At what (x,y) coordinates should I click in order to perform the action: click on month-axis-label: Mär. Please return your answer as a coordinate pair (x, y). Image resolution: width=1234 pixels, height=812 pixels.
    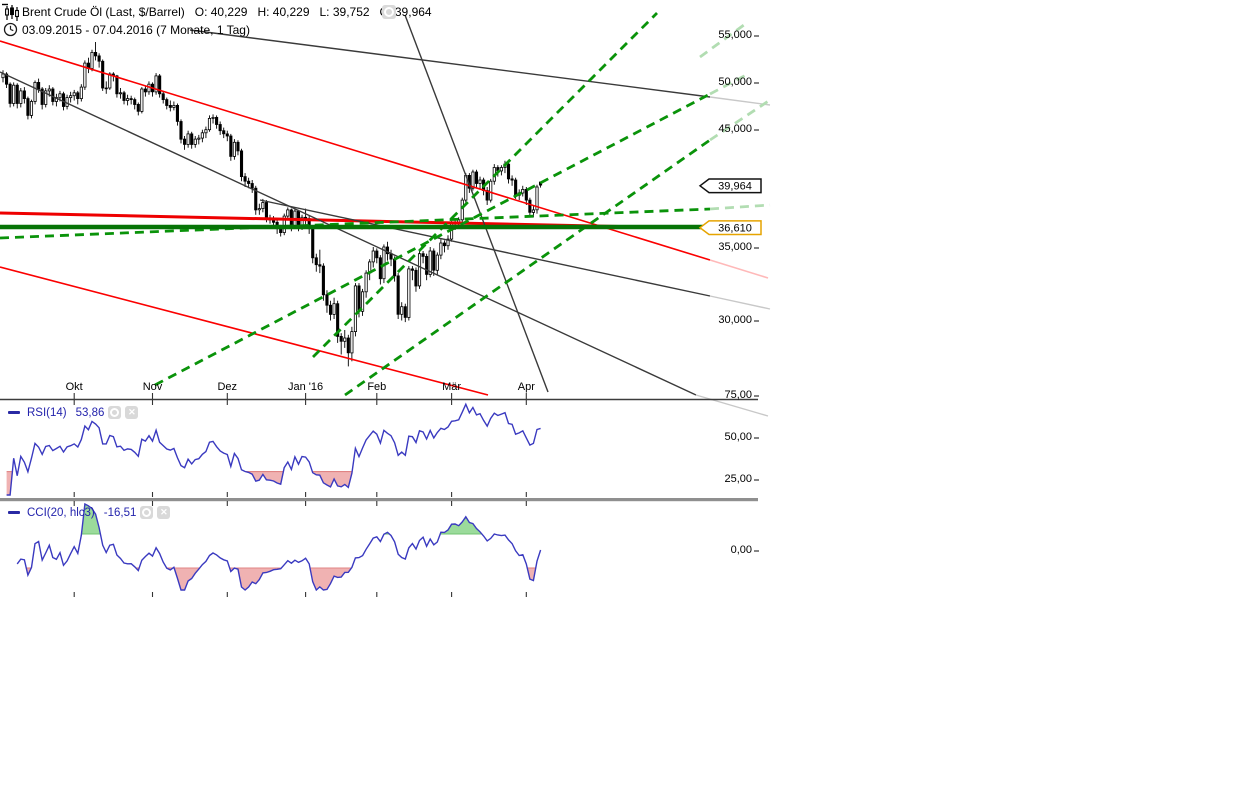
    Looking at the image, I should click on (452, 387).